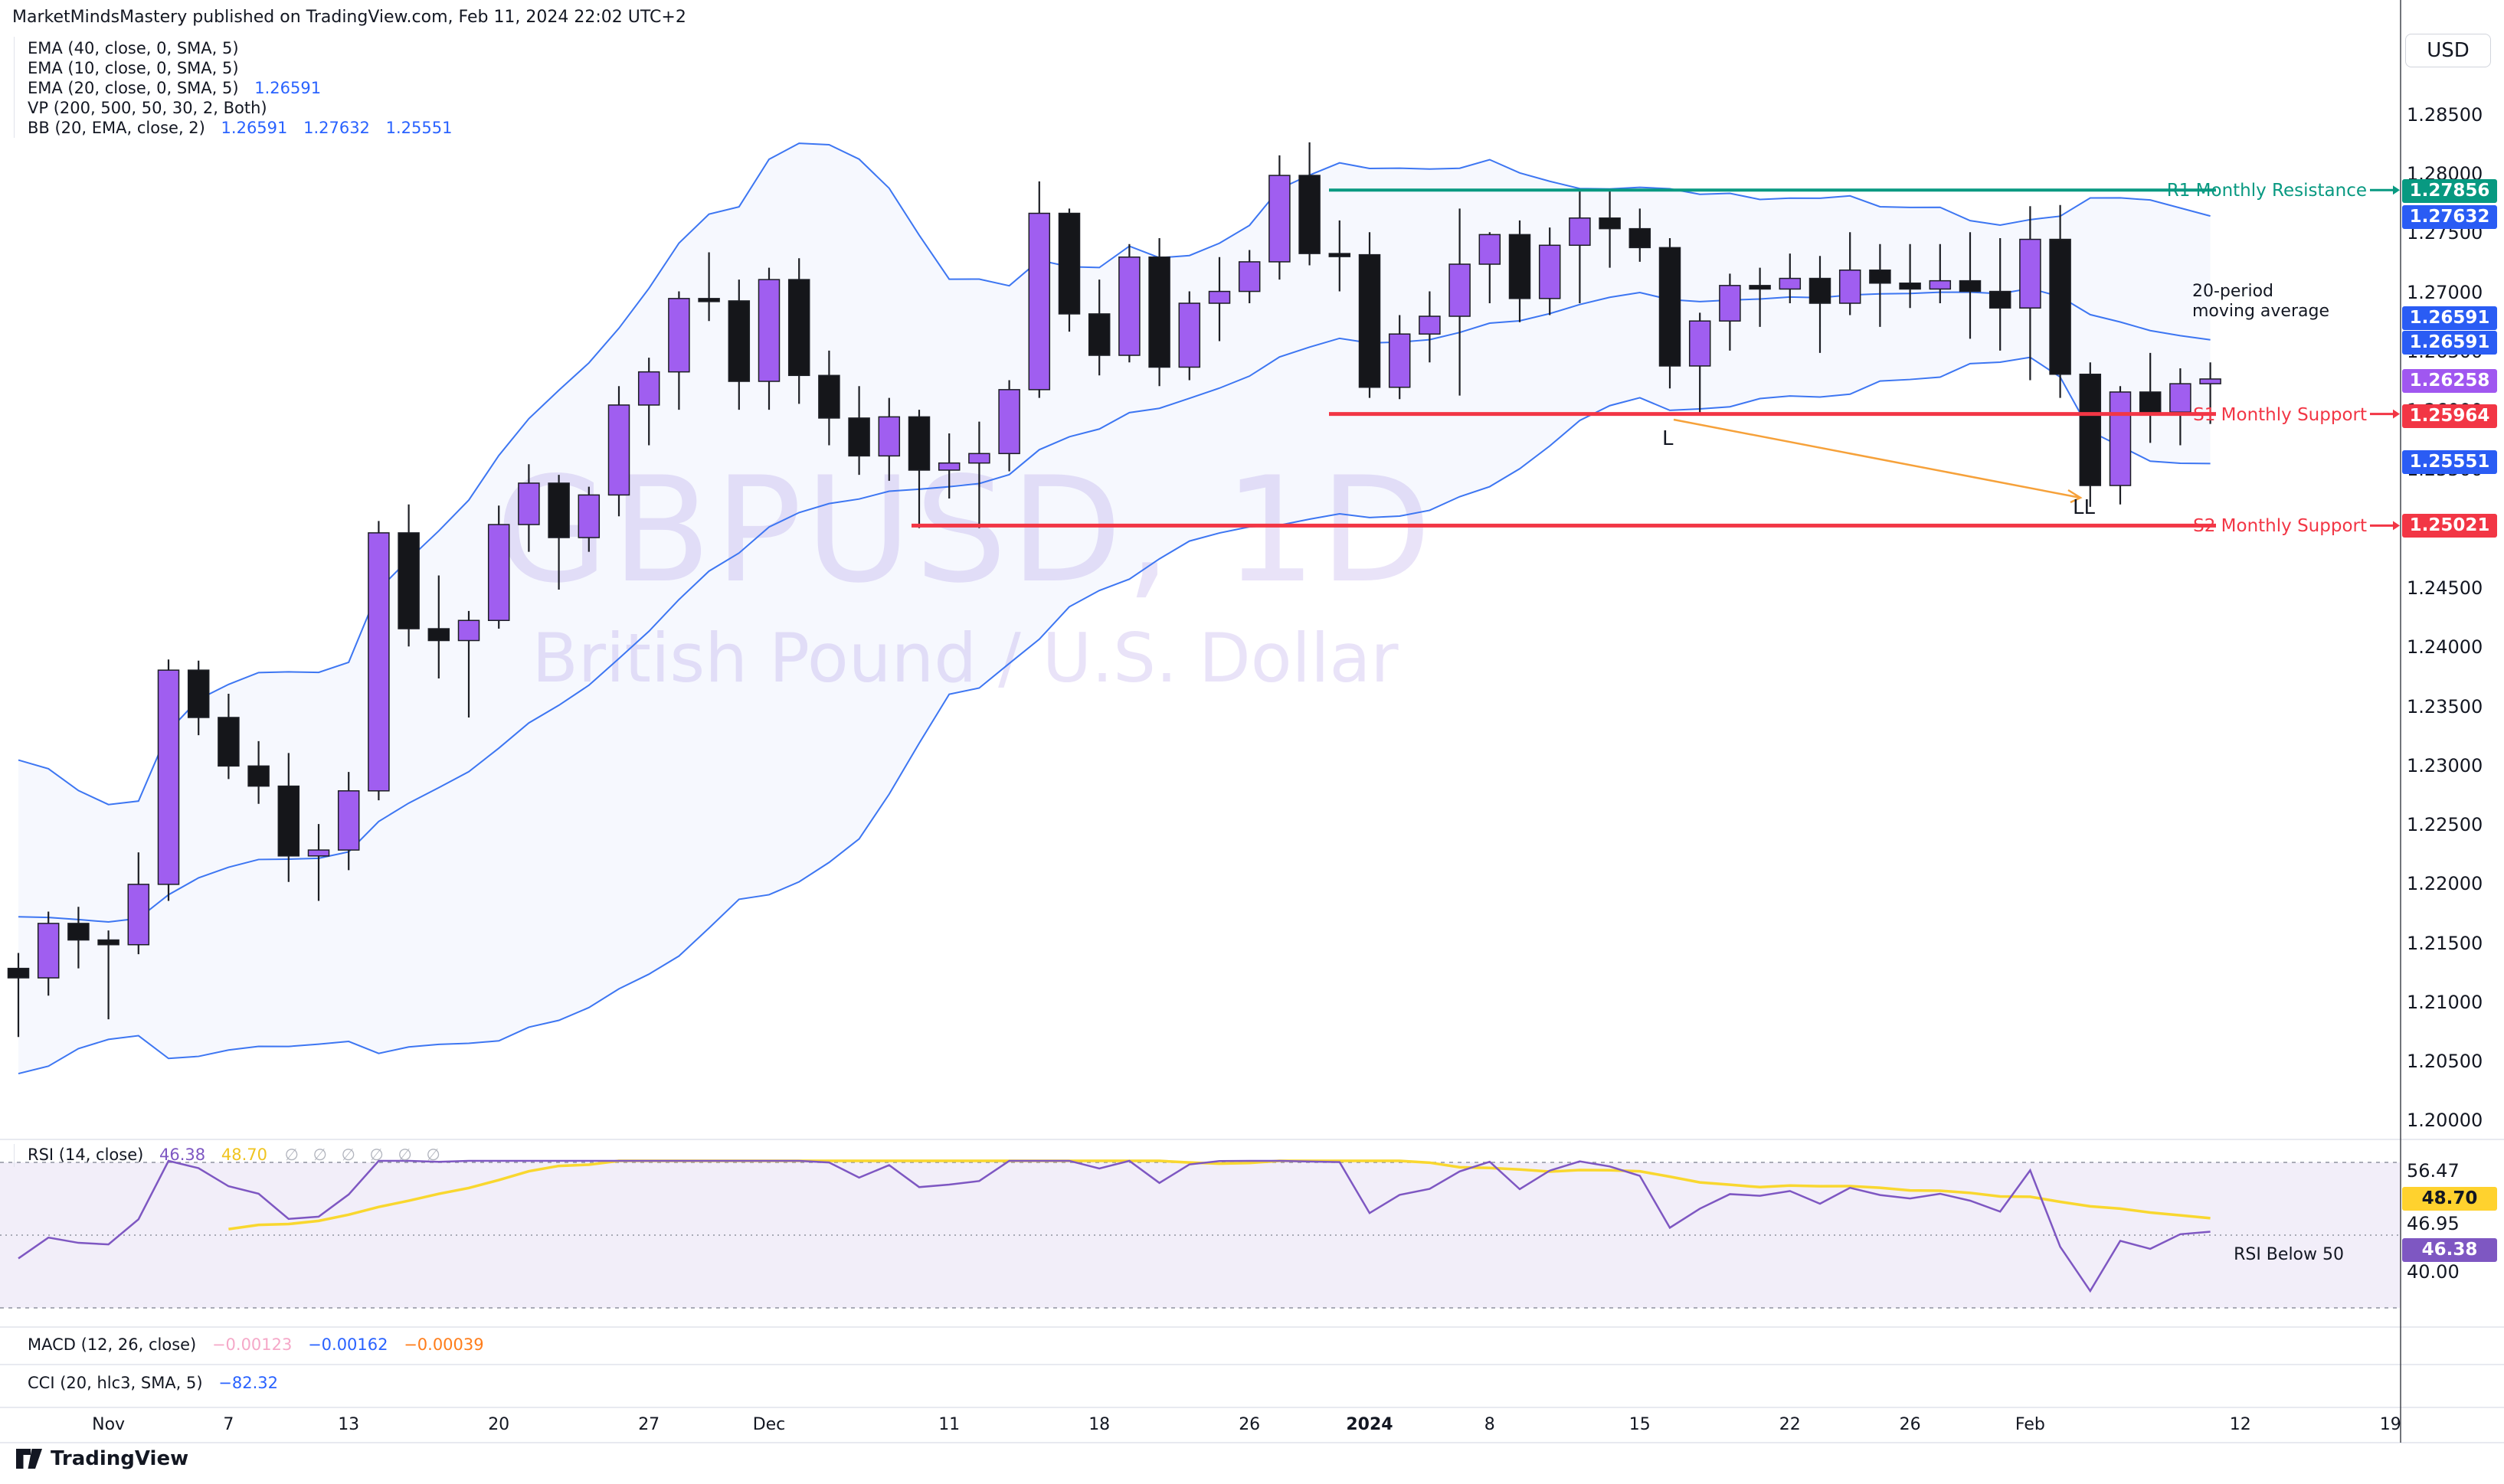 This screenshot has height=1484, width=2504. What do you see at coordinates (182, 1155) in the screenshot?
I see `rsi-value: 46.38` at bounding box center [182, 1155].